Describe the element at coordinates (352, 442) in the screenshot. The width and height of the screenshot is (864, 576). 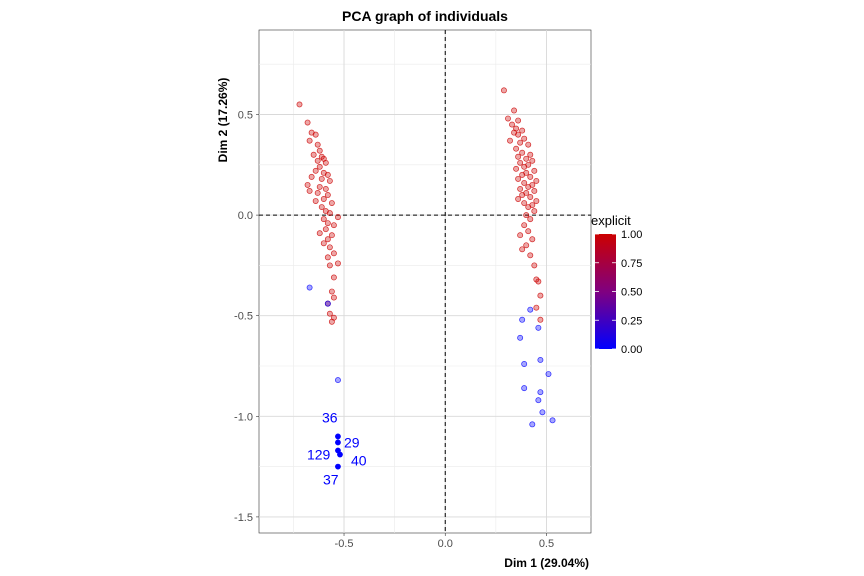
I see `point-label: 29` at that location.